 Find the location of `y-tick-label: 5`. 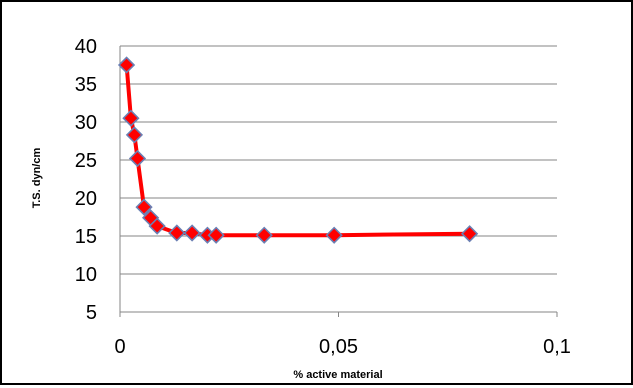

y-tick-label: 5 is located at coordinates (91, 313).